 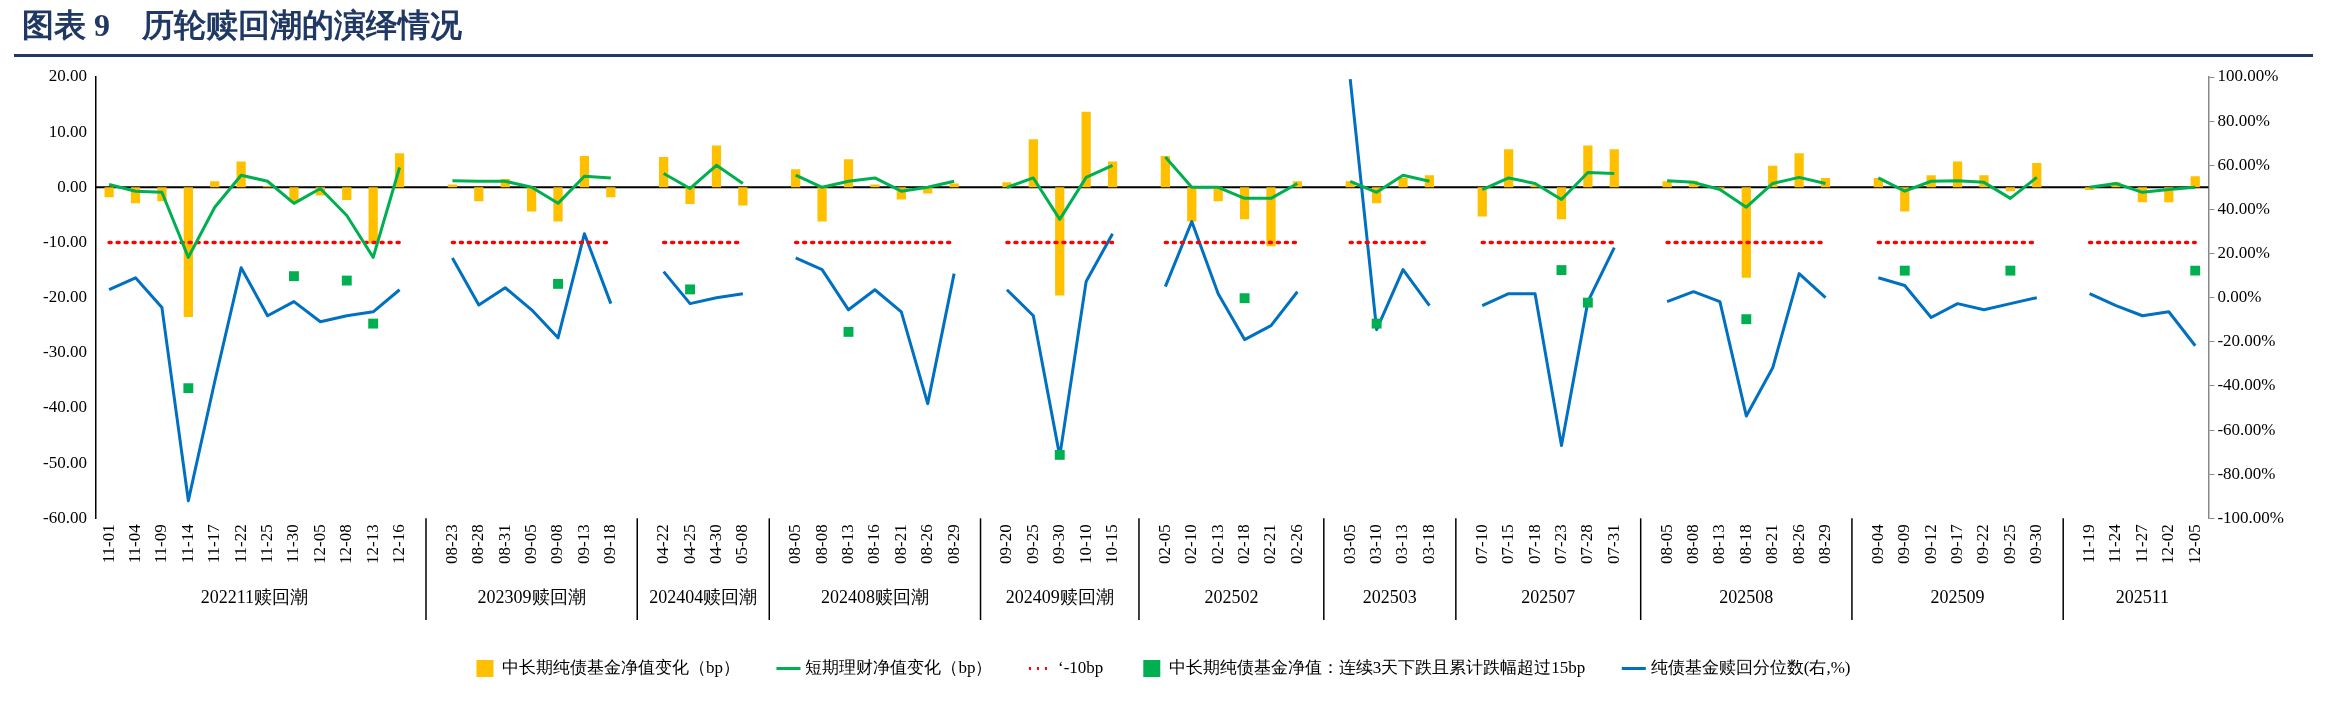 What do you see at coordinates (64, 241) in the screenshot?
I see `y-tick-label: -10.00` at bounding box center [64, 241].